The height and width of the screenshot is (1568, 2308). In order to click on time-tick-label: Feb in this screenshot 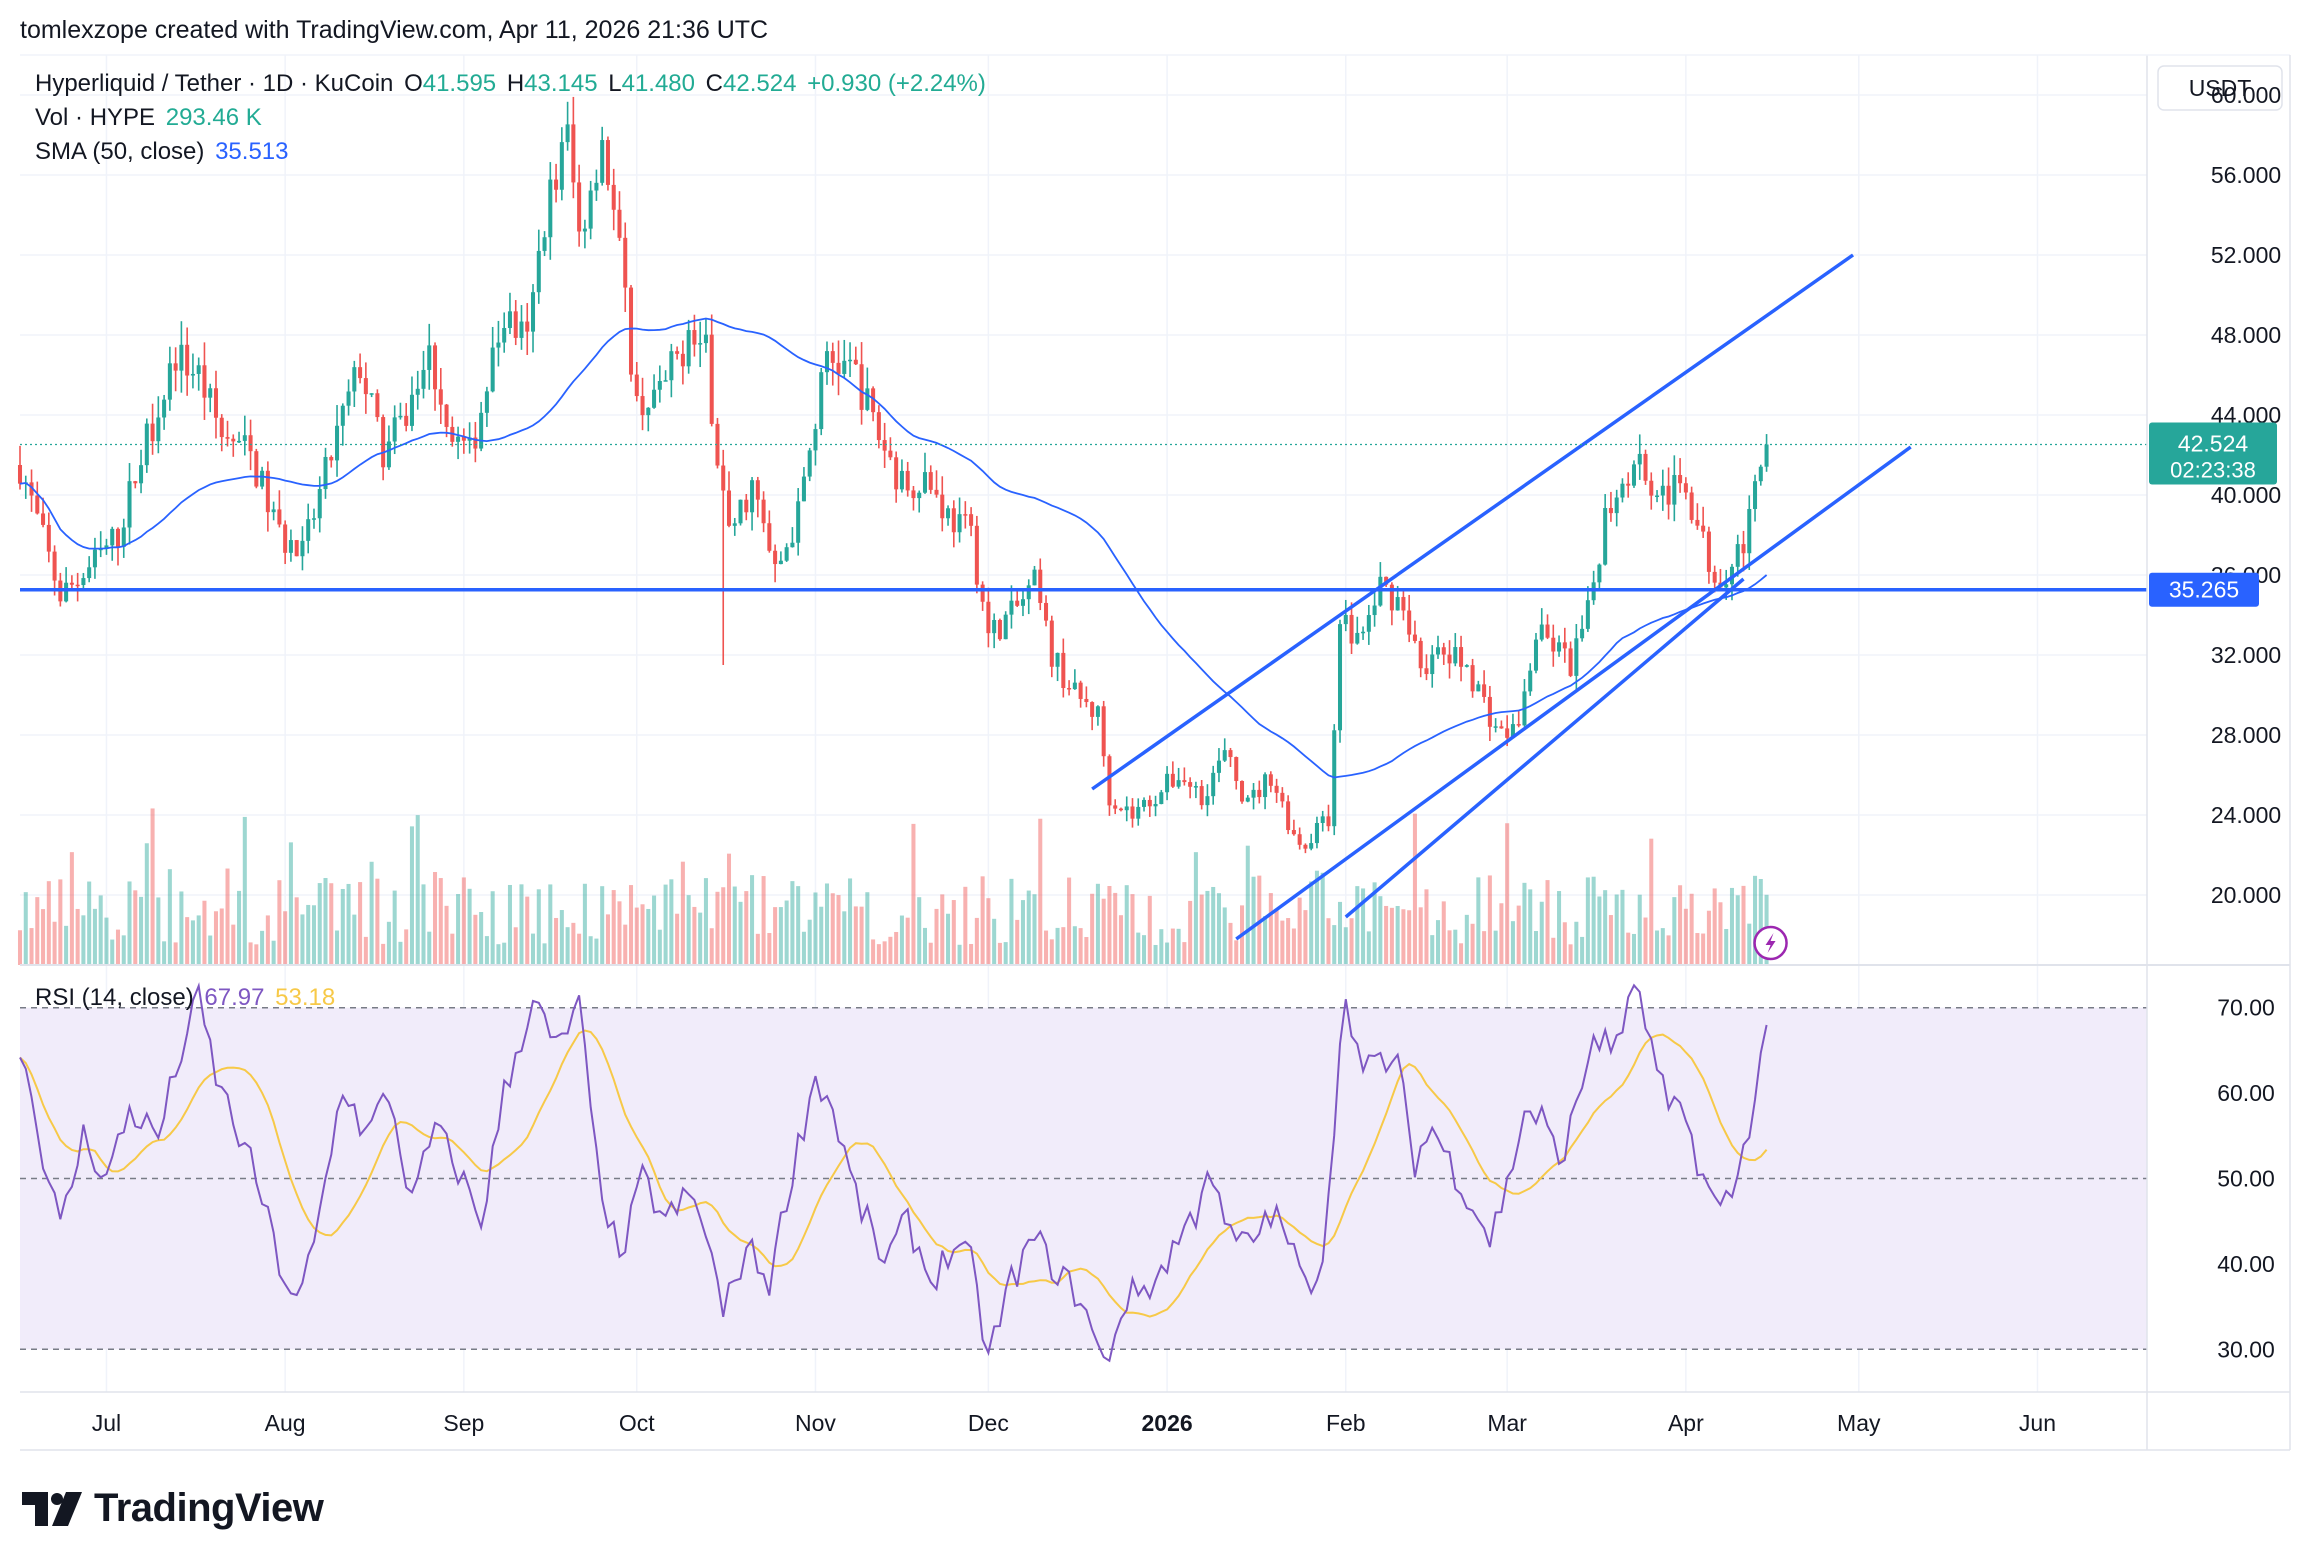, I will do `click(1346, 1423)`.